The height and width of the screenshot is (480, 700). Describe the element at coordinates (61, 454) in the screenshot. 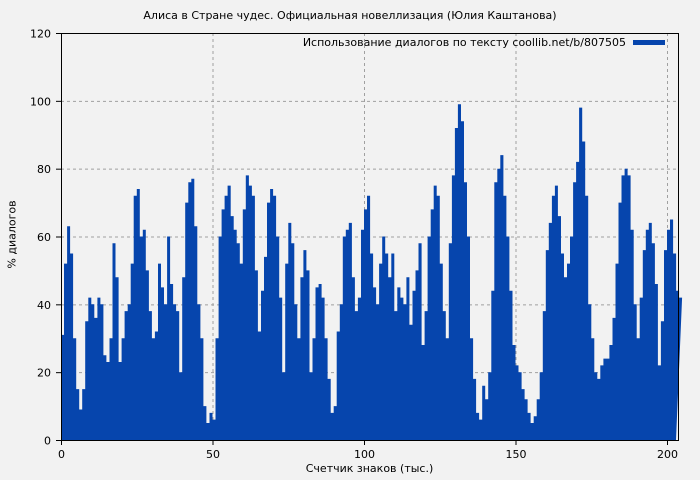

I see `x-tick-label: 0` at that location.